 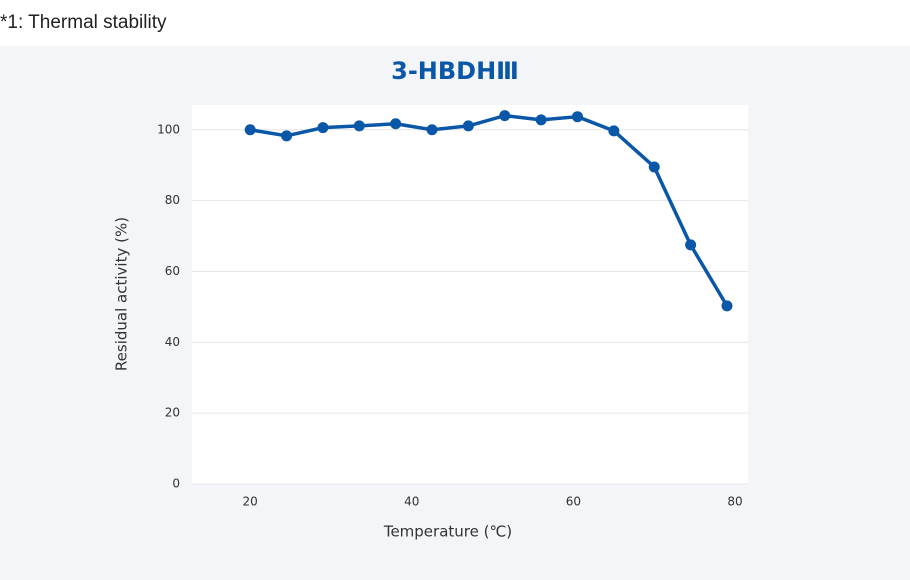 I want to click on heading: *1: Thermal stability, so click(x=83, y=22).